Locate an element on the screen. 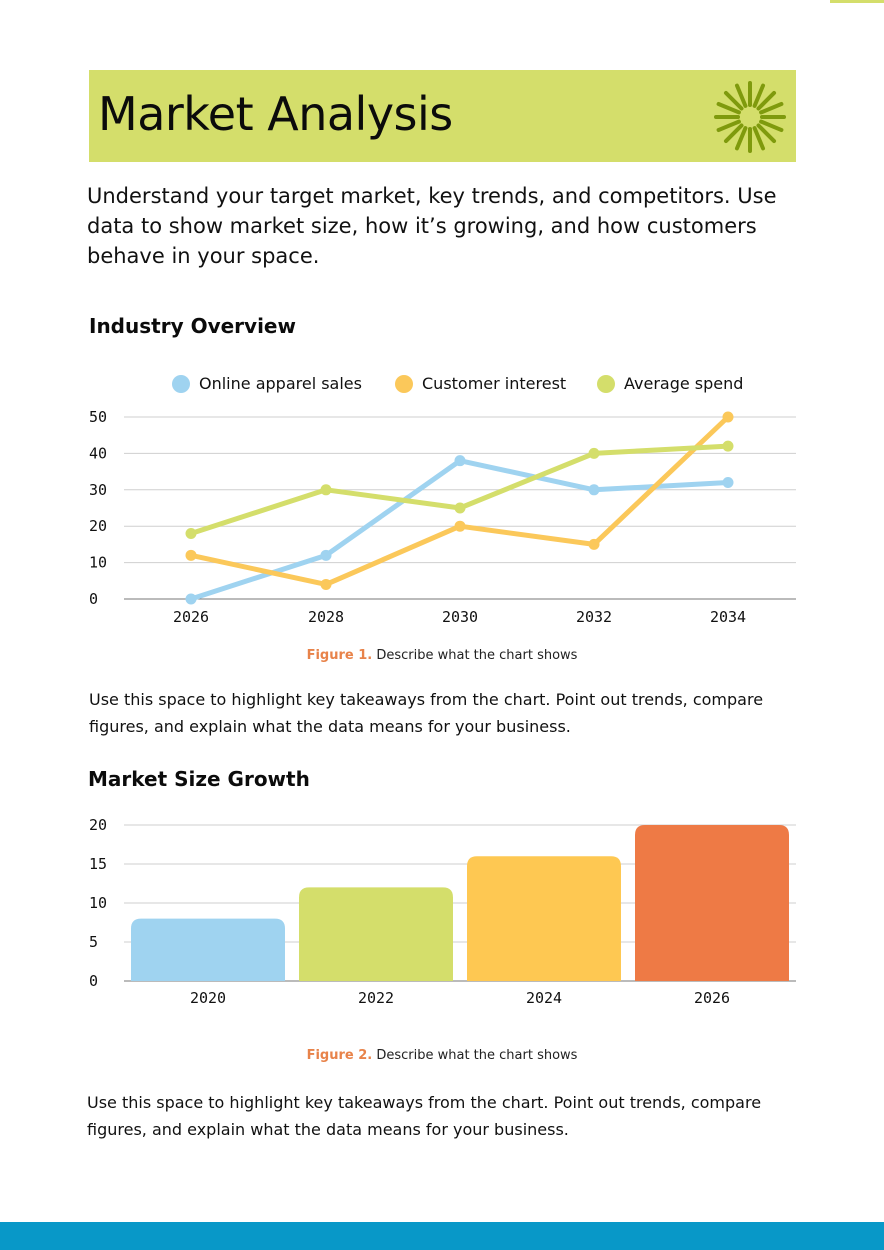 This screenshot has width=884, height=1250. sun-icon is located at coordinates (750, 117).